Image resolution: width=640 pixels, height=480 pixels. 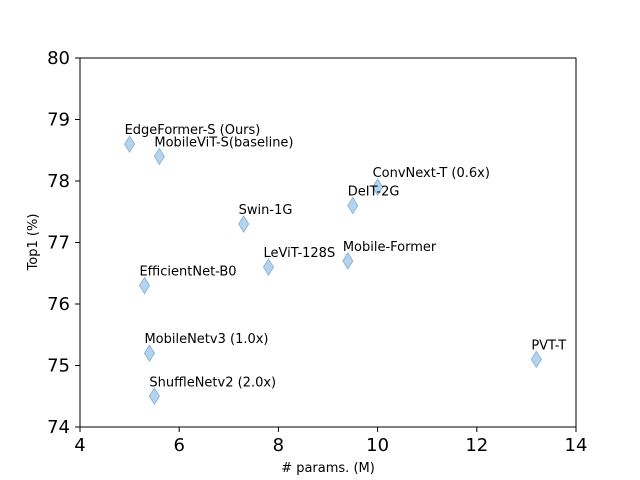 I want to click on data-point-label: EfficientNet-B0, so click(x=187, y=272).